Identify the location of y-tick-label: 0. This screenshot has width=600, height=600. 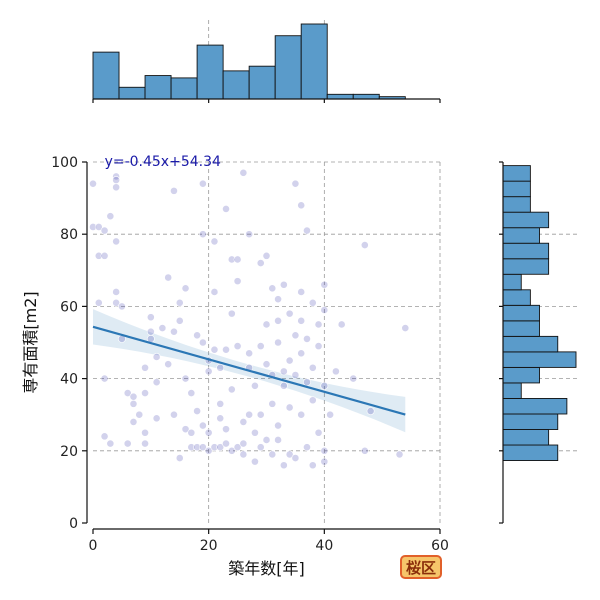
(73, 524).